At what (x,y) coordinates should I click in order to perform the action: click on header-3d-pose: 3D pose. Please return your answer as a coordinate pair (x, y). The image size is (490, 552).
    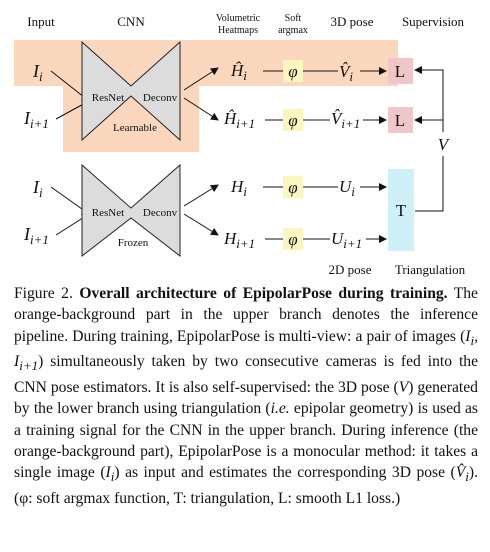
    Looking at the image, I should click on (352, 21).